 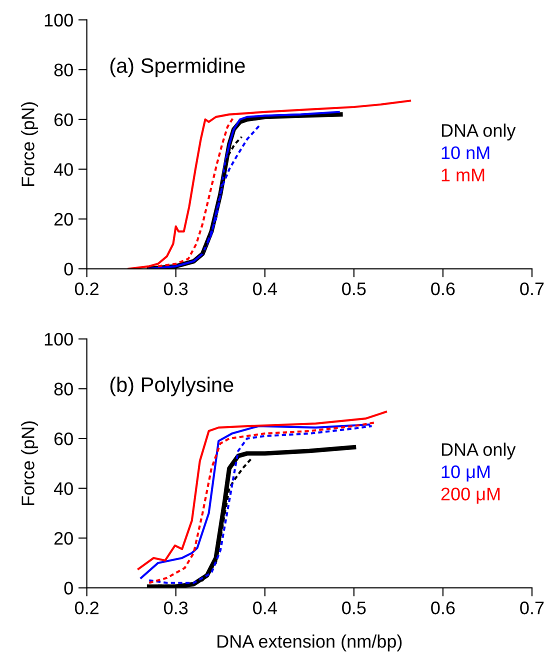 What do you see at coordinates (463, 175) in the screenshot?
I see `text: 1 mM` at bounding box center [463, 175].